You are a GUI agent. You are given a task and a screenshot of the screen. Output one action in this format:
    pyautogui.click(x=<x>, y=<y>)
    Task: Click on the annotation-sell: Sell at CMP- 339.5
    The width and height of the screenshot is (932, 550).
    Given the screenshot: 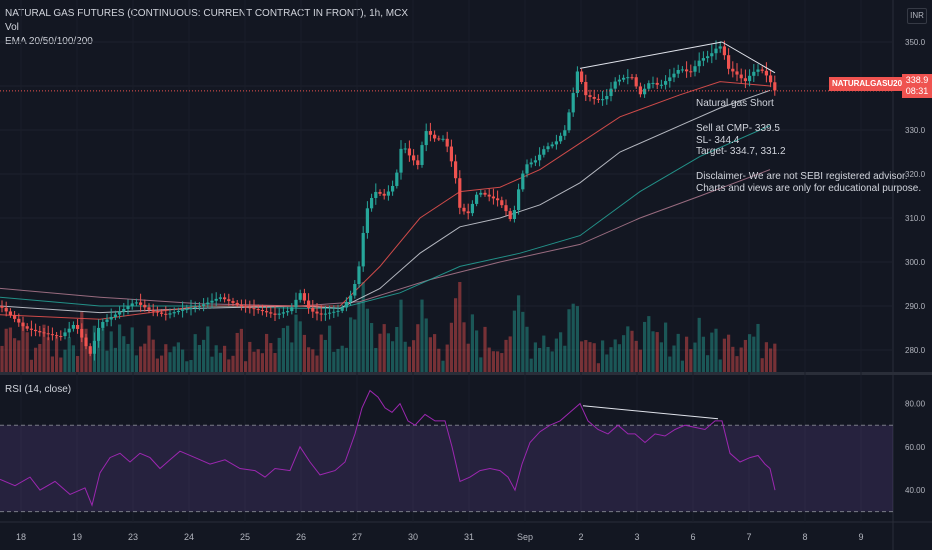 What is the action you would take?
    pyautogui.click(x=738, y=128)
    